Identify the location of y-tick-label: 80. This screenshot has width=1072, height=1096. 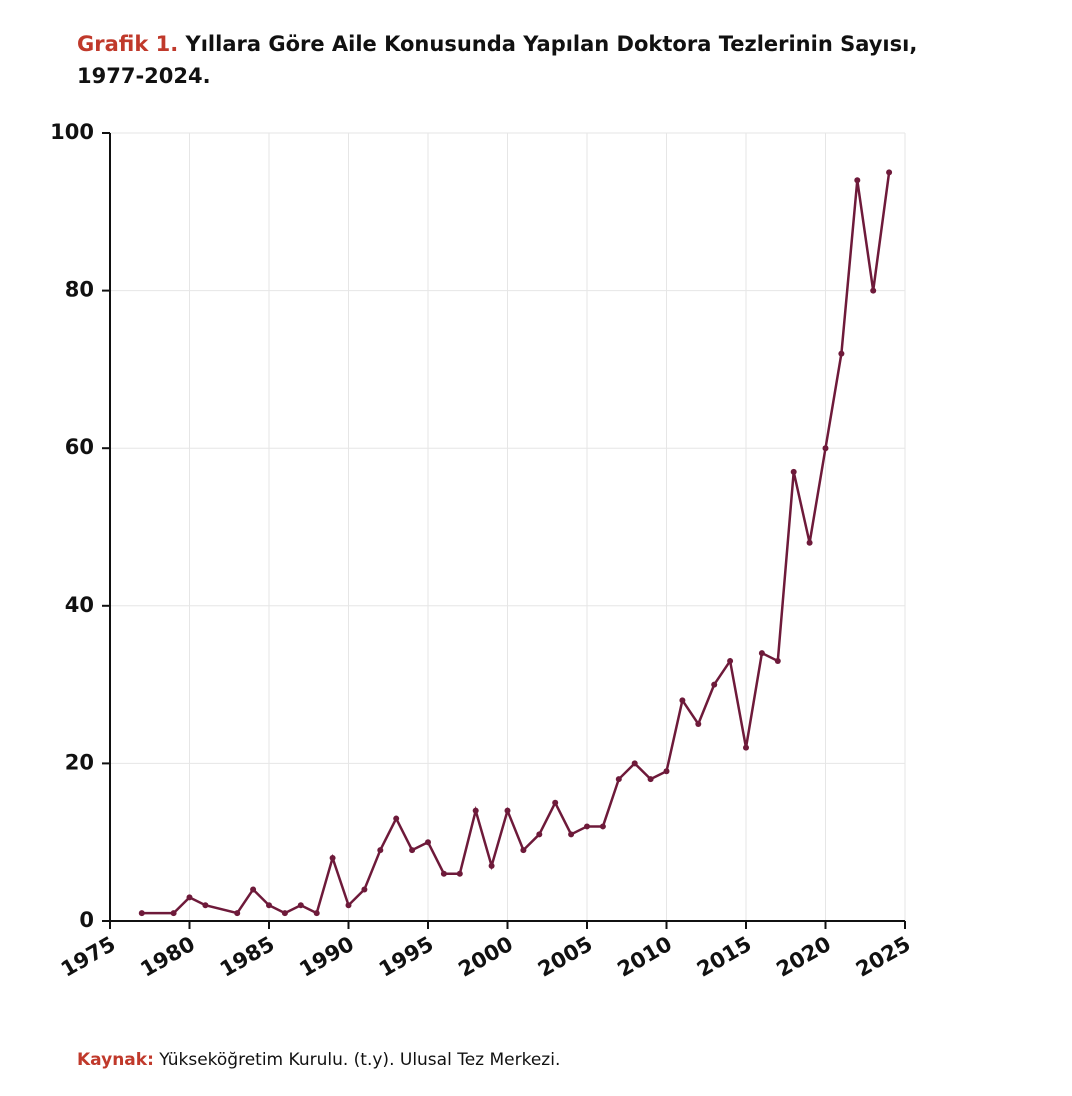
(79, 290).